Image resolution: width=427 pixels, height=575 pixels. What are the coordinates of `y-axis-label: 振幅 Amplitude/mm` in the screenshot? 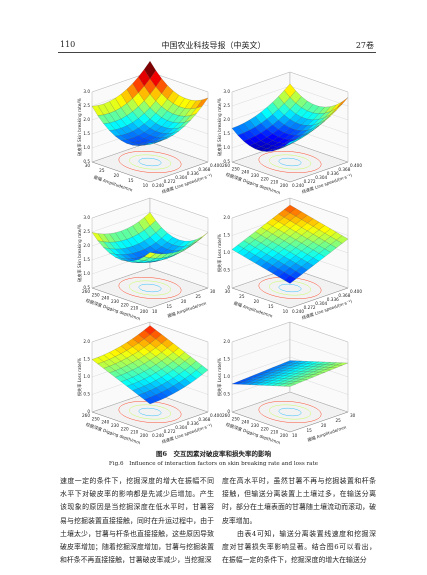 It's located at (186, 310).